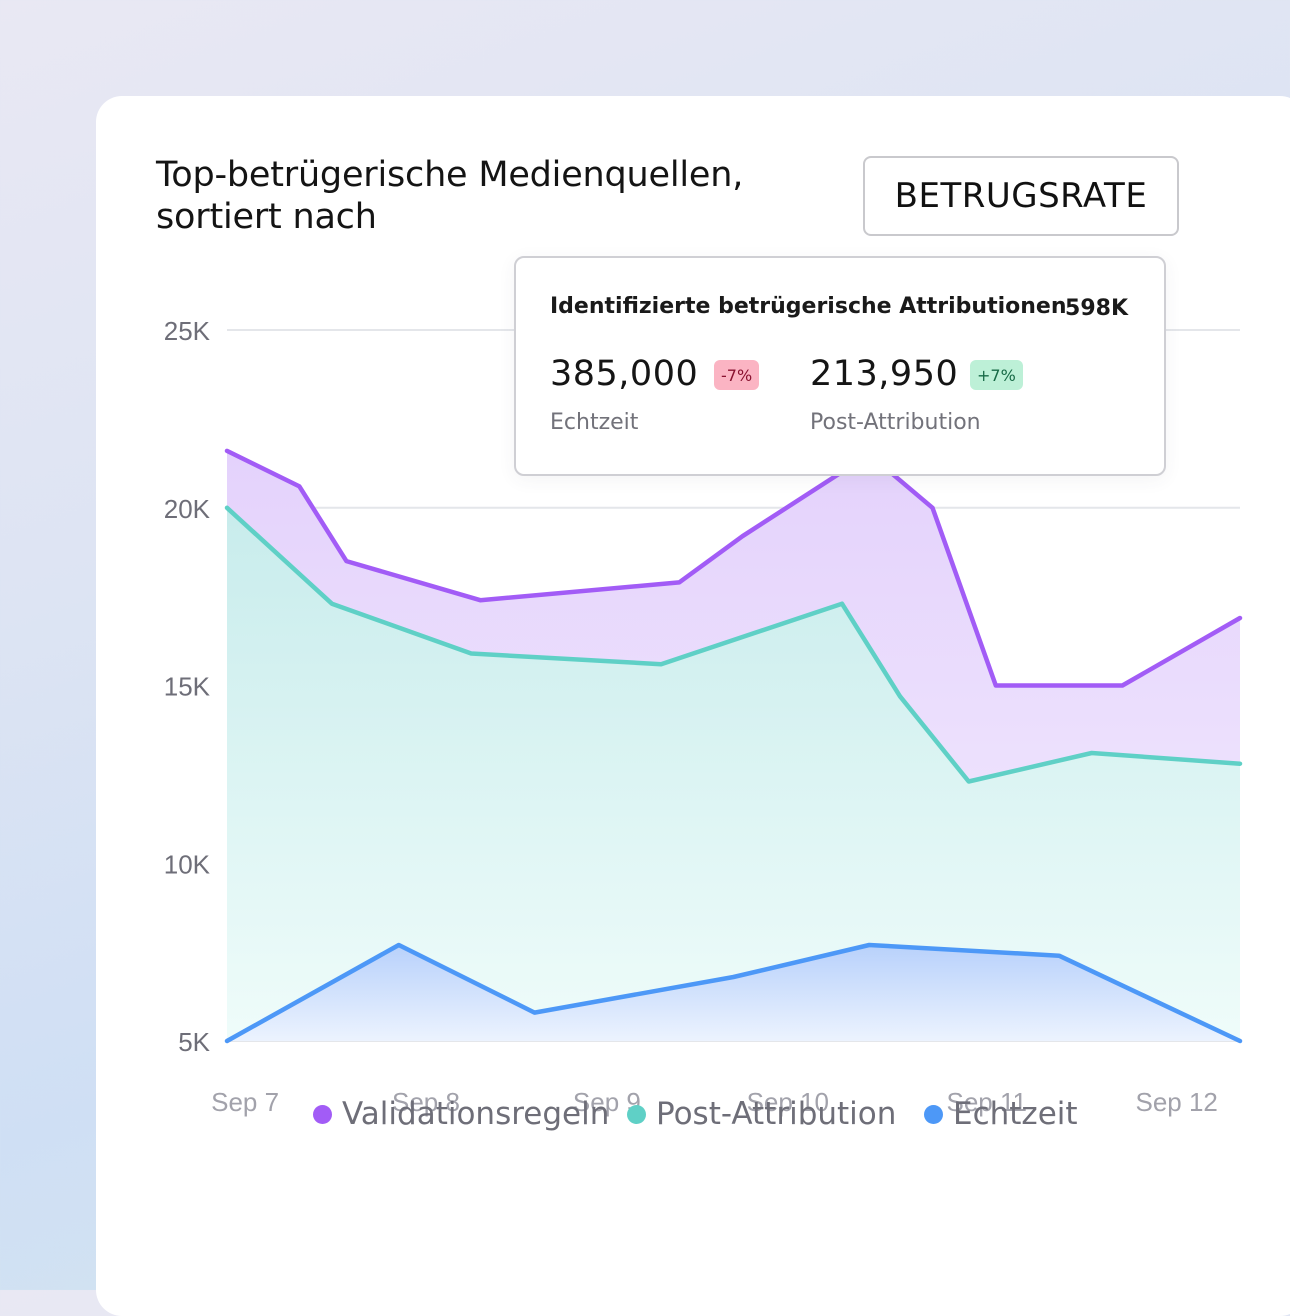  I want to click on legend-dot-validation, so click(322, 1114).